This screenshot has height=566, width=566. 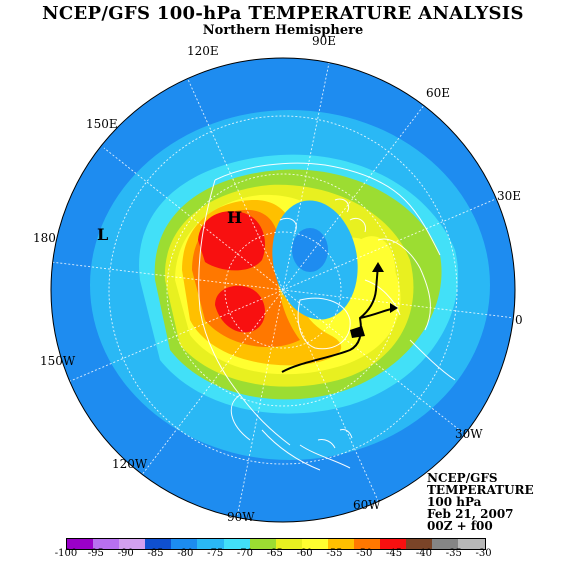 I want to click on high-pressure-marker: H, so click(x=235, y=217).